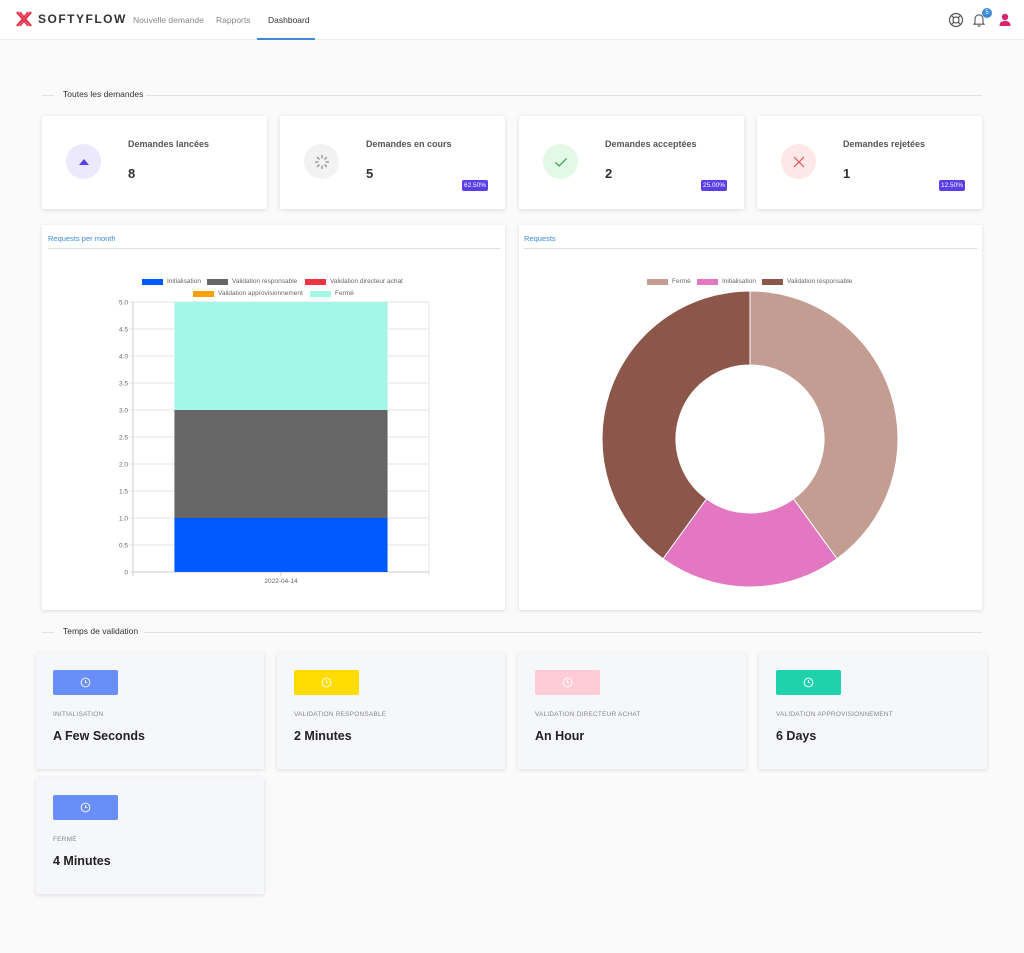 The image size is (1024, 953). I want to click on section-title-text: Toutes les demandes, so click(103, 94).